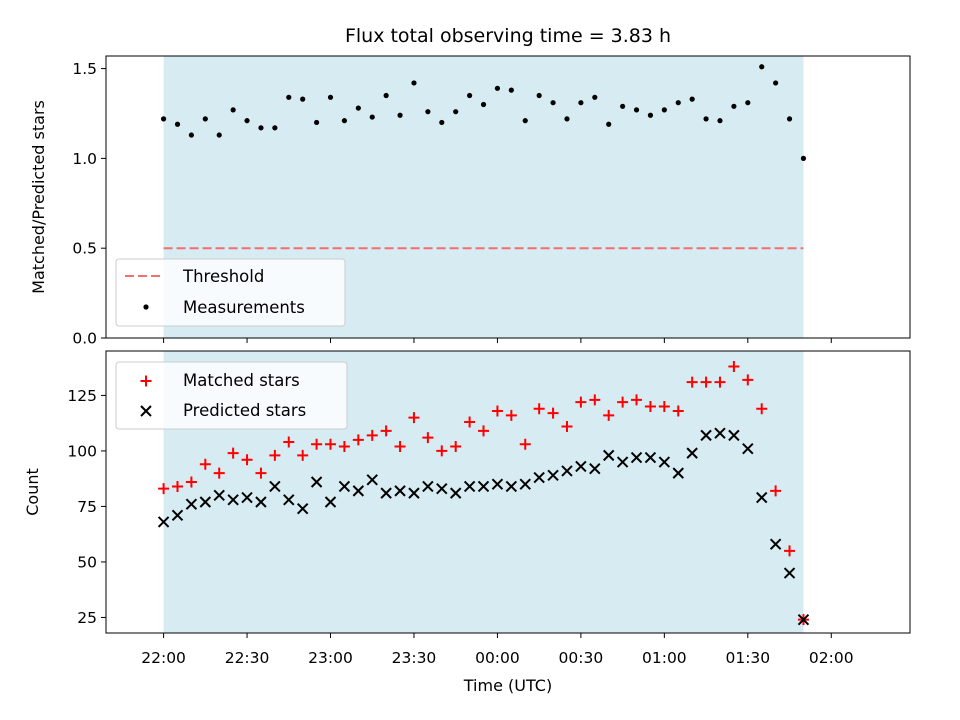 This screenshot has height=720, width=960. What do you see at coordinates (87, 562) in the screenshot?
I see `y-tick-label: 50` at bounding box center [87, 562].